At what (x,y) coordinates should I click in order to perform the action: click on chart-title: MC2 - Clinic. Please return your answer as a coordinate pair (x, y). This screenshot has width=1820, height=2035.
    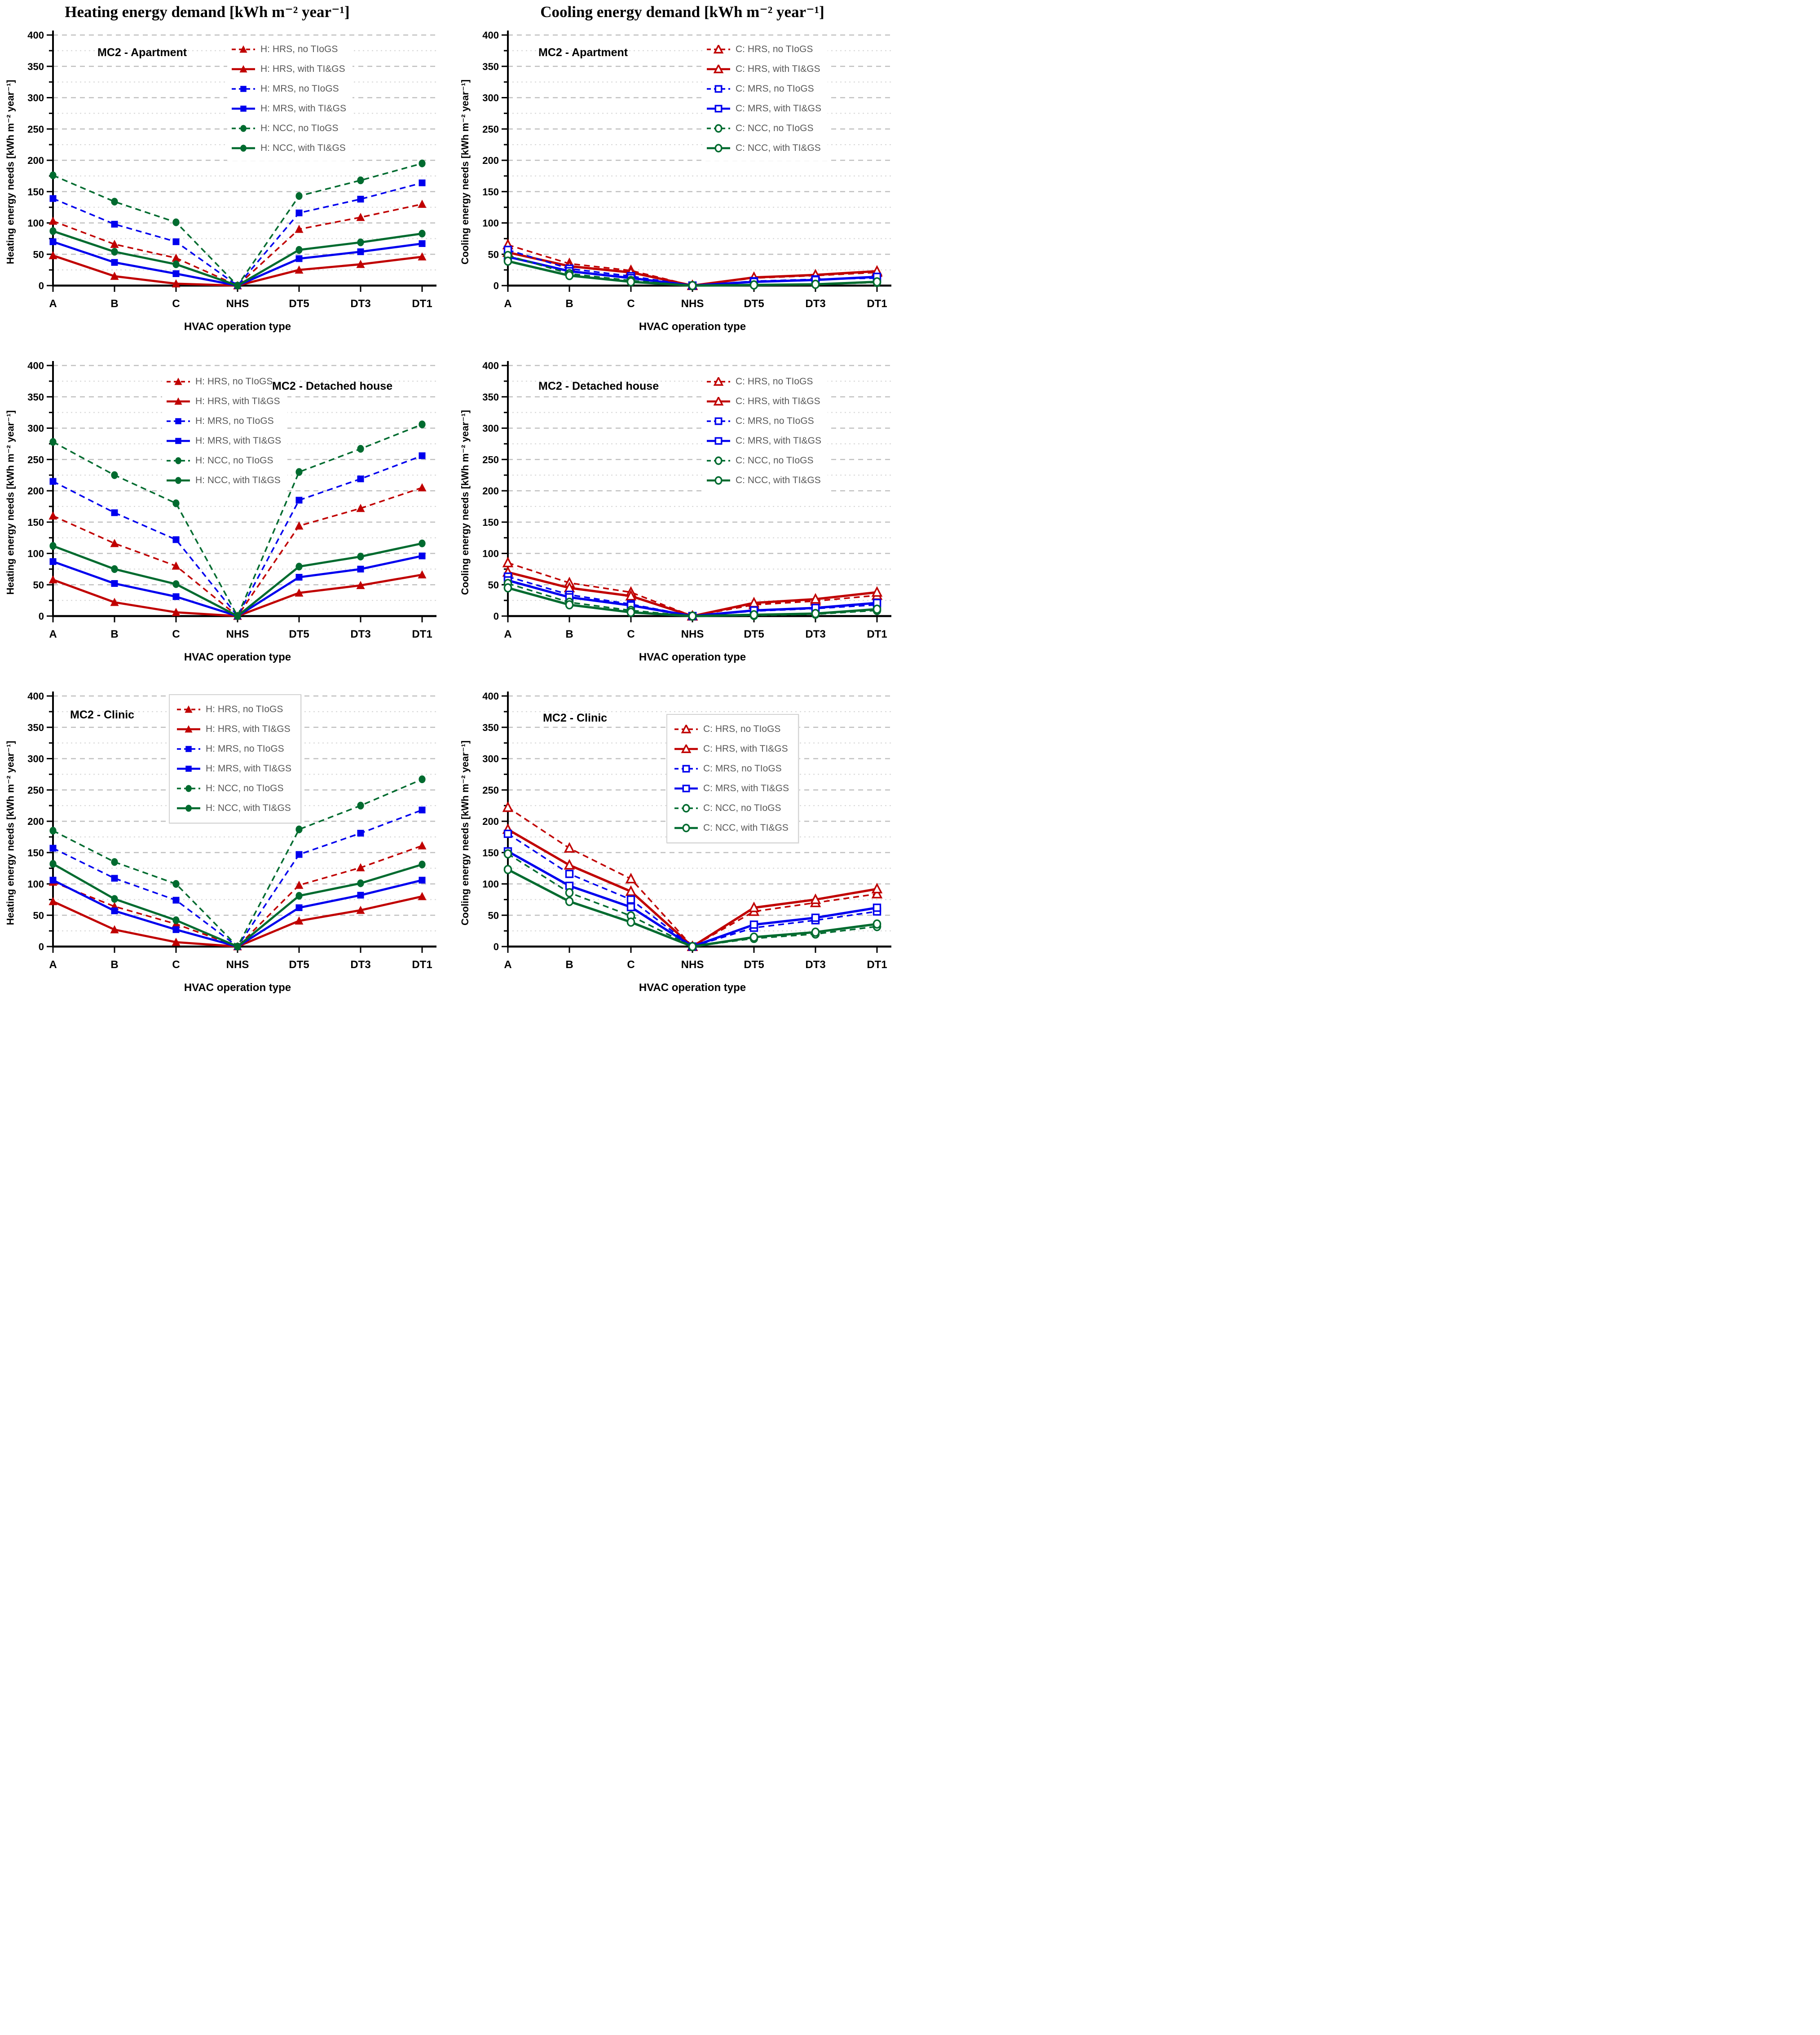
    Looking at the image, I should click on (102, 715).